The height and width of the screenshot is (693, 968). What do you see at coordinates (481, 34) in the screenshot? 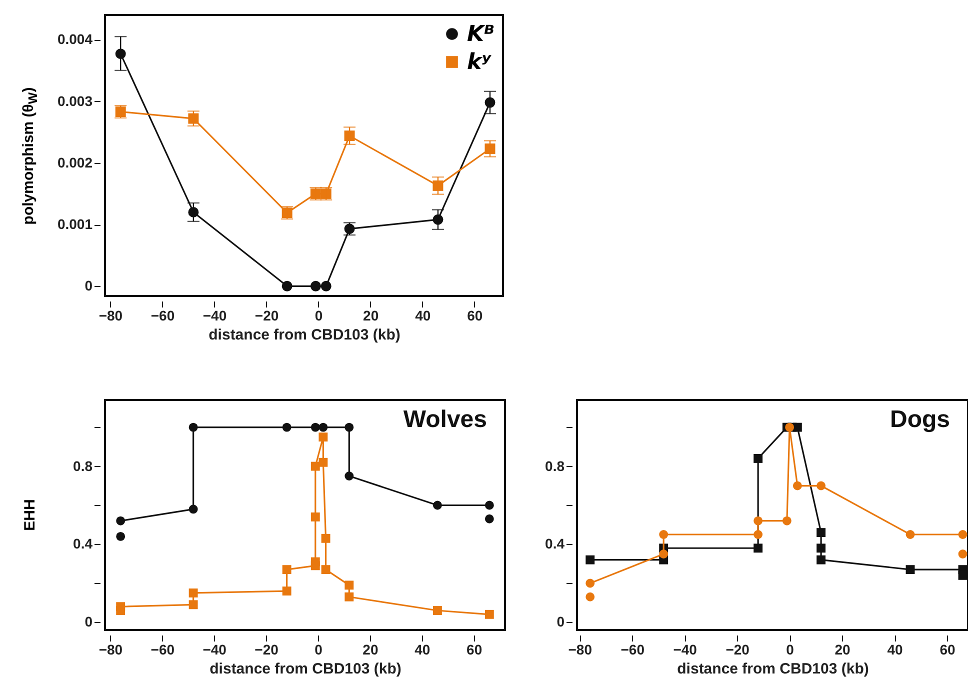
I see `legend-label: Kᴮ` at bounding box center [481, 34].